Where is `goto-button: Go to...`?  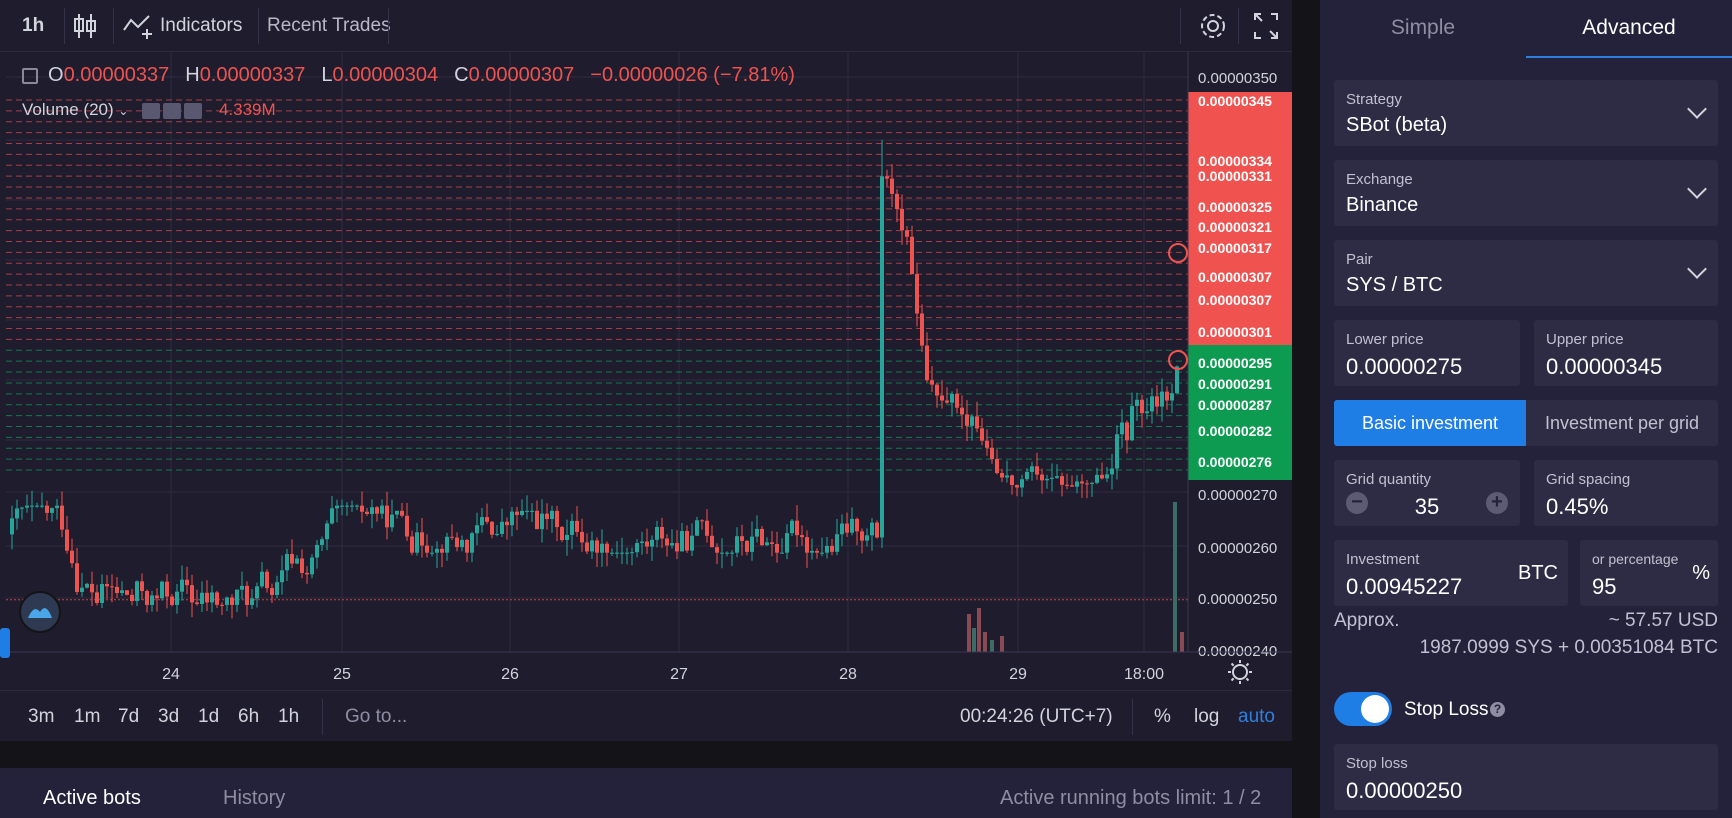
goto-button: Go to... is located at coordinates (376, 716).